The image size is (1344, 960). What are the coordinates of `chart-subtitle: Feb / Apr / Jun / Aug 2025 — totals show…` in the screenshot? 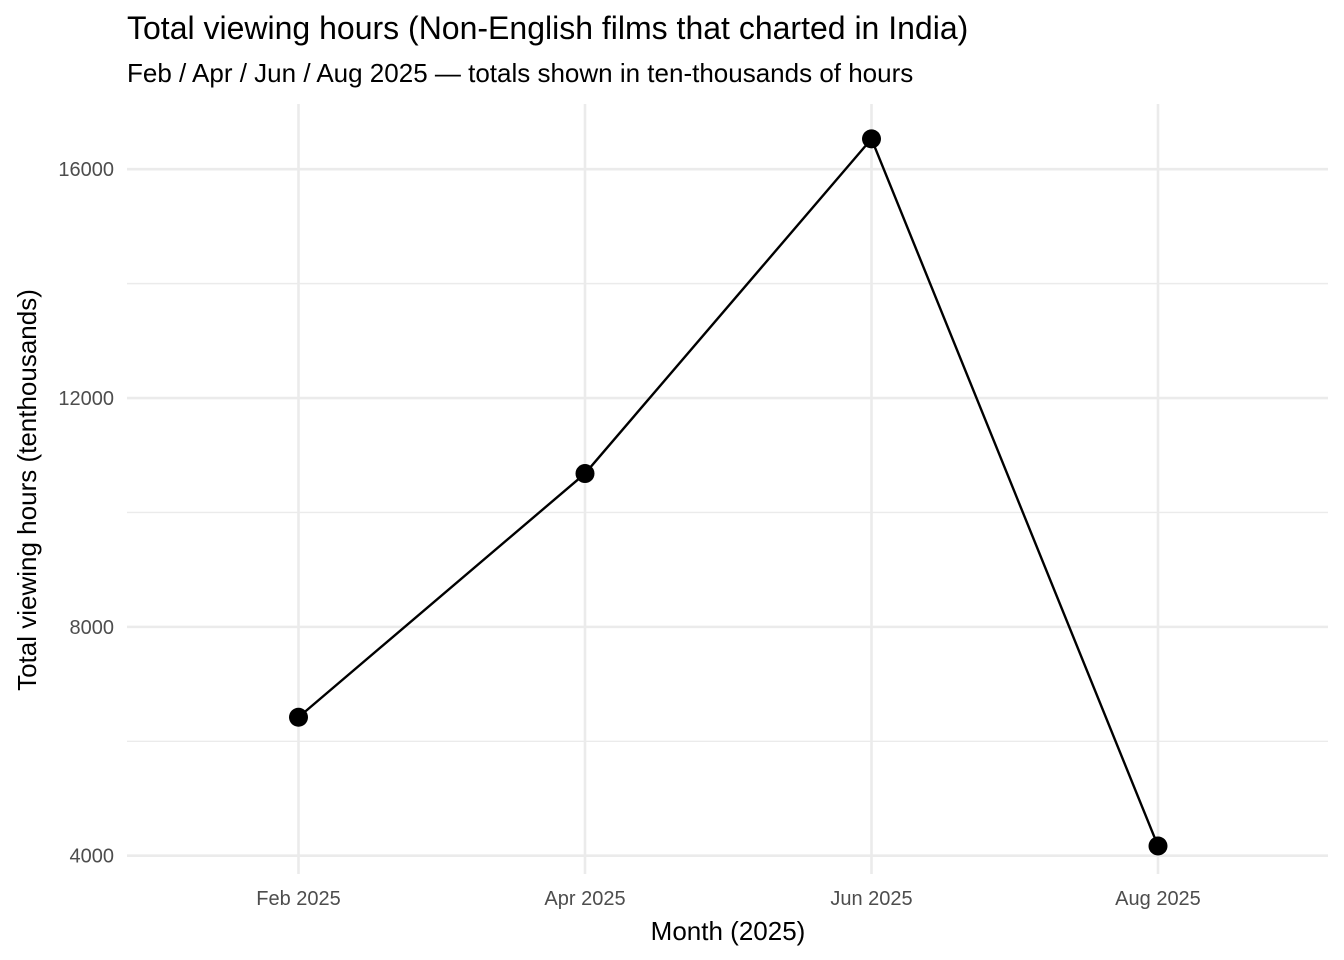 It's located at (520, 73).